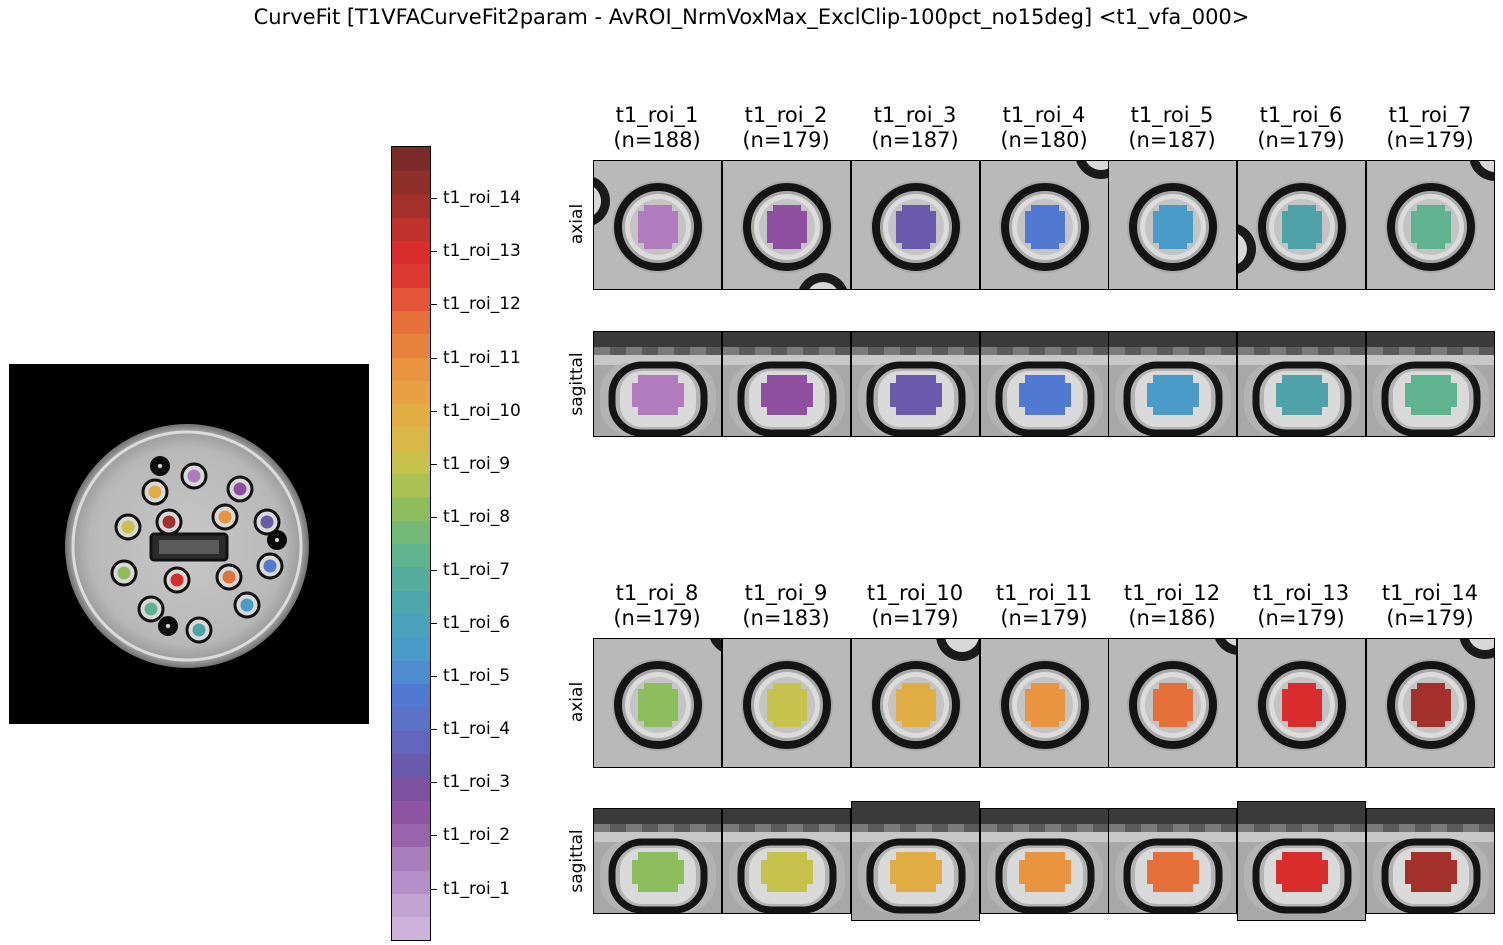 The height and width of the screenshot is (945, 1503). What do you see at coordinates (477, 729) in the screenshot?
I see `colorbar-tick-label: t1_roi_4` at bounding box center [477, 729].